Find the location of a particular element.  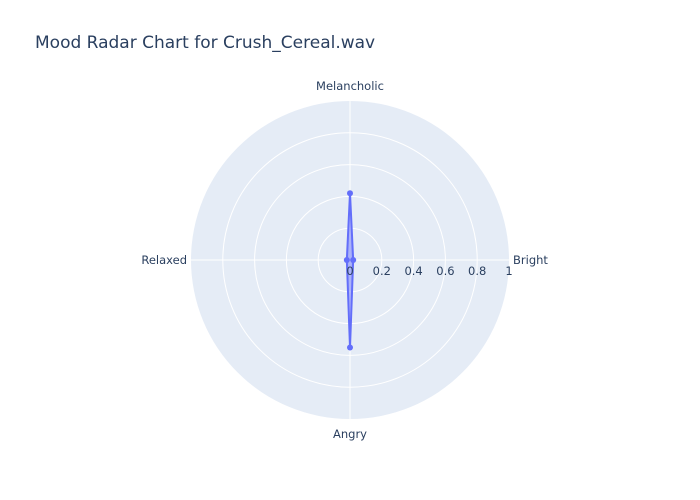

axis-label-angry: Angry is located at coordinates (350, 434).